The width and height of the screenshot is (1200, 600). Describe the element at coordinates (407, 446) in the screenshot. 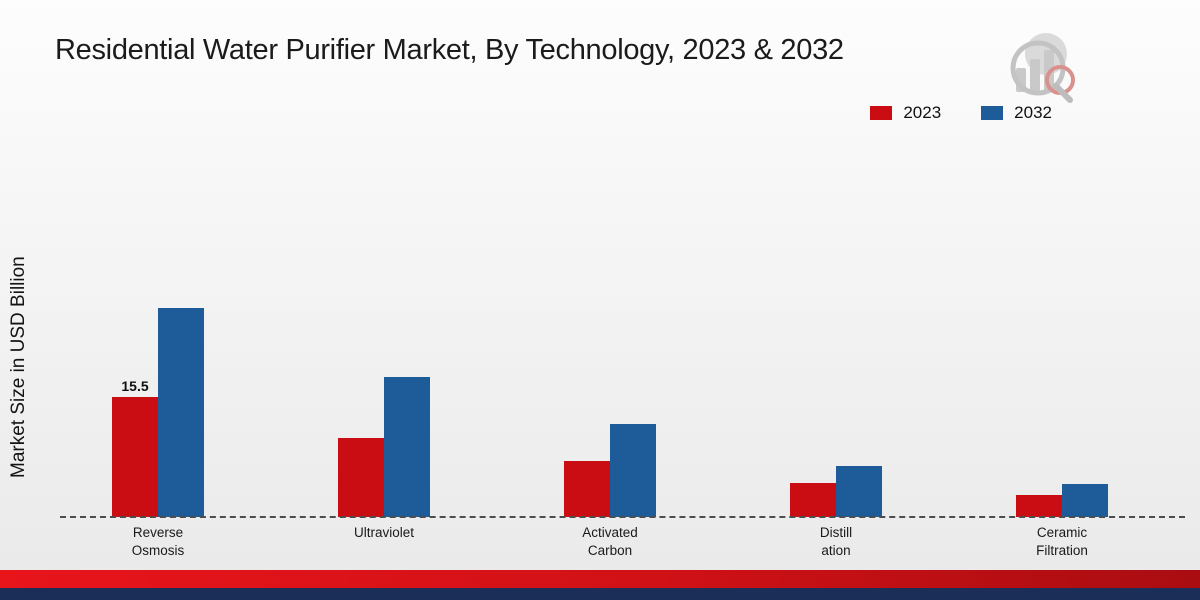

I see `bar-2032-ultraviolet` at that location.